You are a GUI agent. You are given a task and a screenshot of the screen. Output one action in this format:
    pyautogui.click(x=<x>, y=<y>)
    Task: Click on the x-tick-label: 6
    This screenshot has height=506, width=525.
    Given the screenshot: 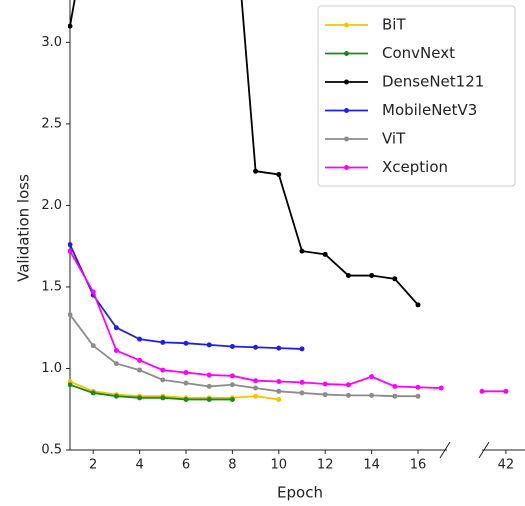 What is the action you would take?
    pyautogui.click(x=186, y=465)
    